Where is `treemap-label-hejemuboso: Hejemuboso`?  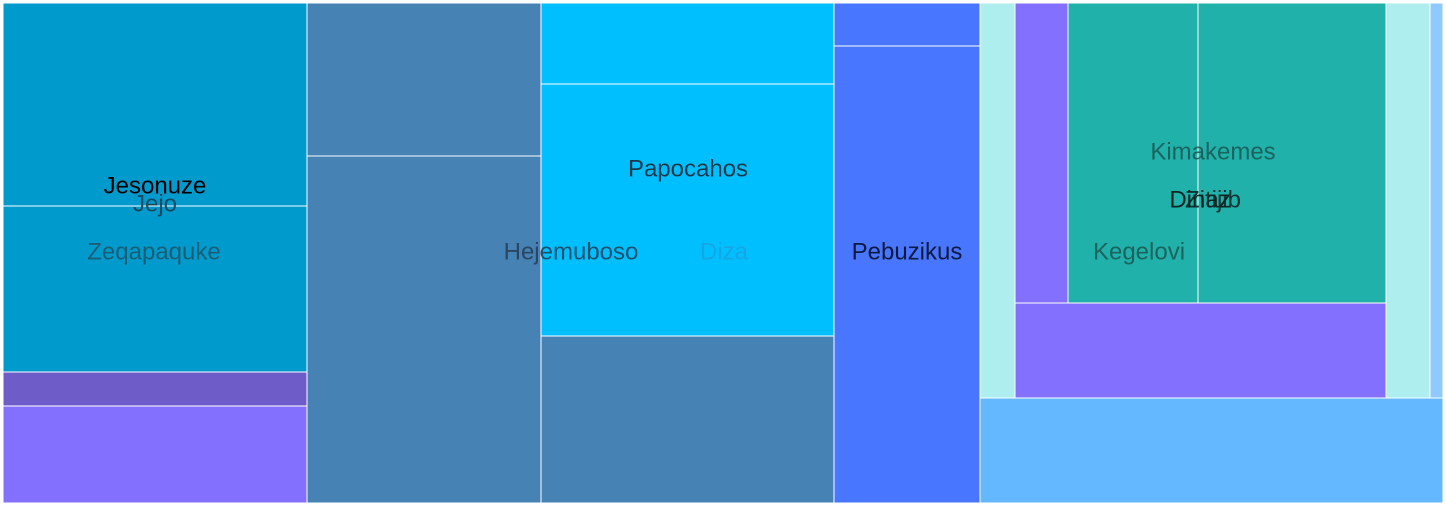 treemap-label-hejemuboso: Hejemuboso is located at coordinates (571, 251).